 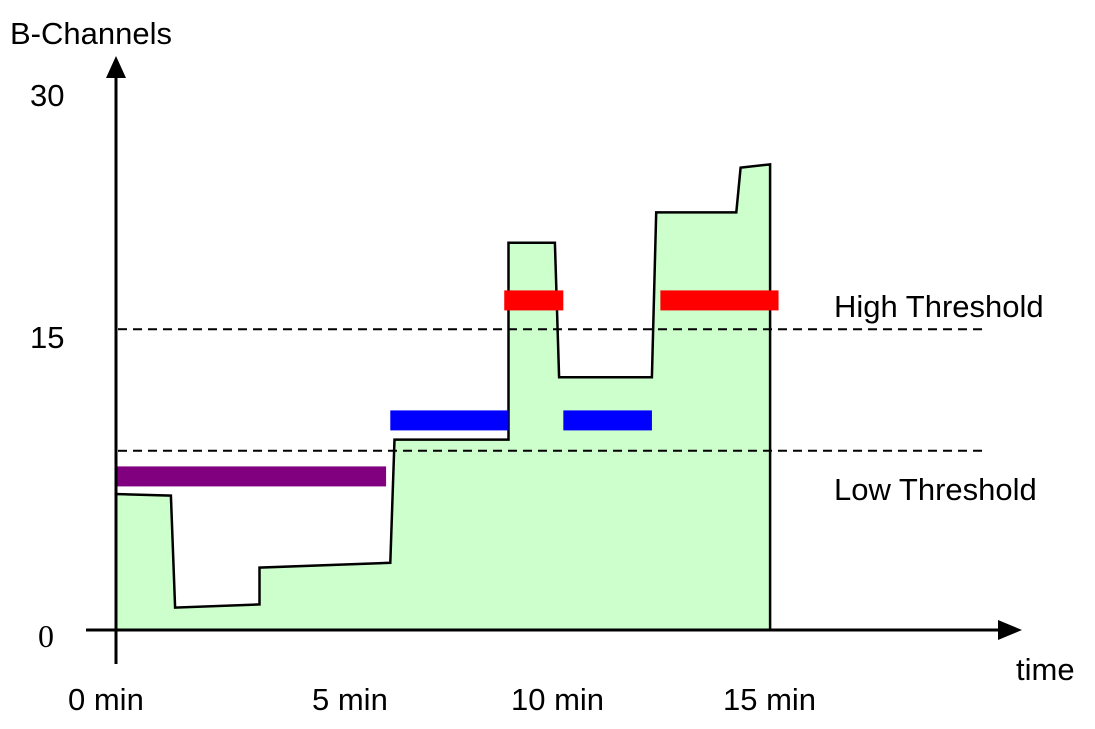 What do you see at coordinates (106, 699) in the screenshot?
I see `x-tick-label: 0 min` at bounding box center [106, 699].